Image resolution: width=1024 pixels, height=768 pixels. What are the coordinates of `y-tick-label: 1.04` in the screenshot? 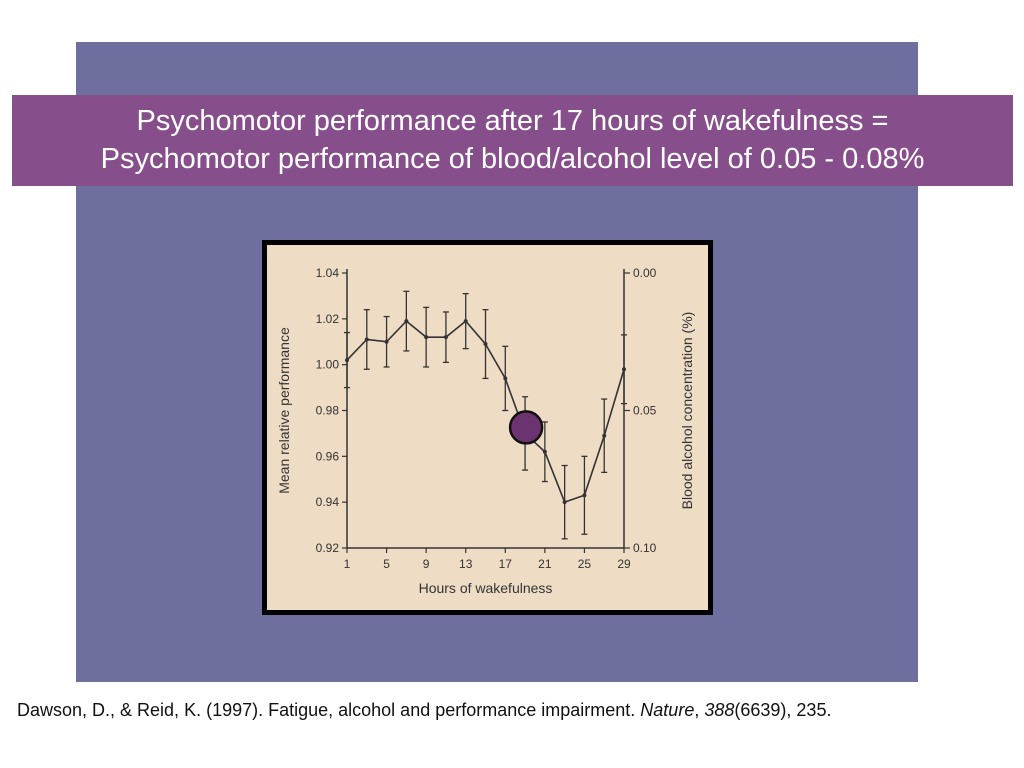 It's located at (328, 273).